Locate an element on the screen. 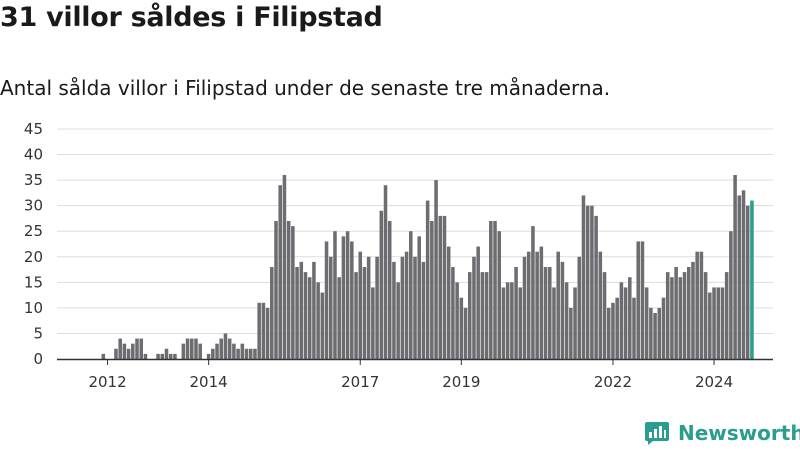  x-tick-label: 2014 is located at coordinates (209, 382).